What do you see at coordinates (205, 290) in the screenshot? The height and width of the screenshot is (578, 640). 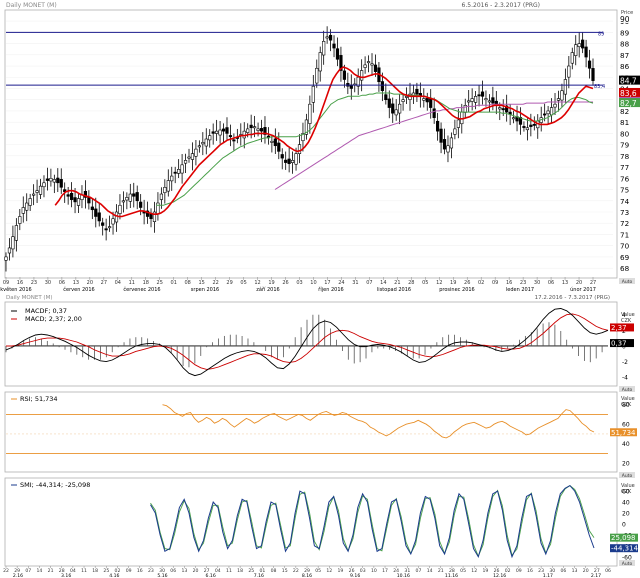 I see `top-month-label: srpen 2016` at bounding box center [205, 290].